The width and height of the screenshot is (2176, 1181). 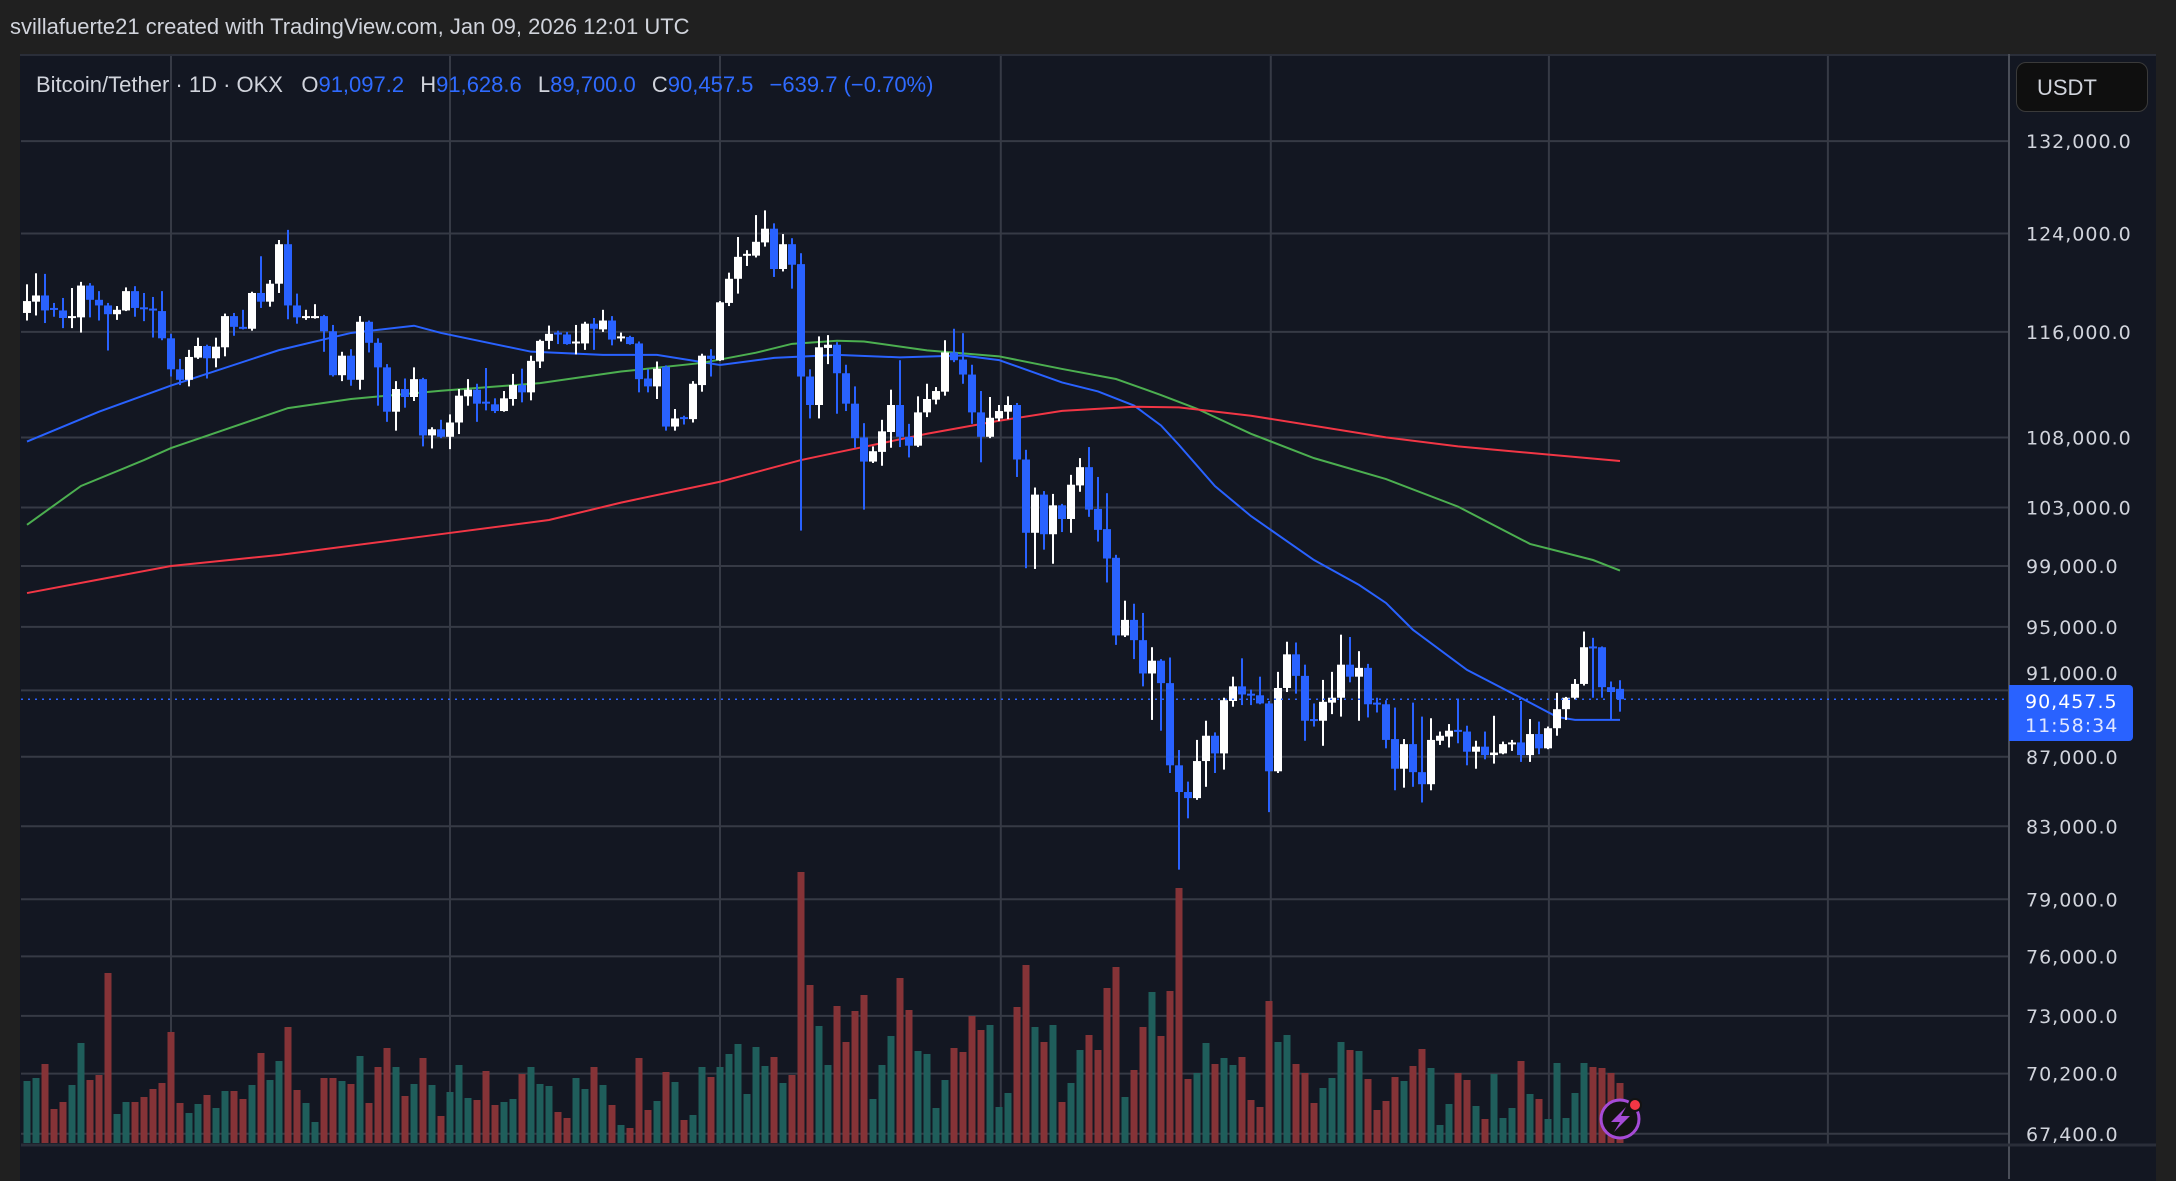 What do you see at coordinates (2071, 713) in the screenshot?
I see `last-price-label: 90,457.5 11:58:34` at bounding box center [2071, 713].